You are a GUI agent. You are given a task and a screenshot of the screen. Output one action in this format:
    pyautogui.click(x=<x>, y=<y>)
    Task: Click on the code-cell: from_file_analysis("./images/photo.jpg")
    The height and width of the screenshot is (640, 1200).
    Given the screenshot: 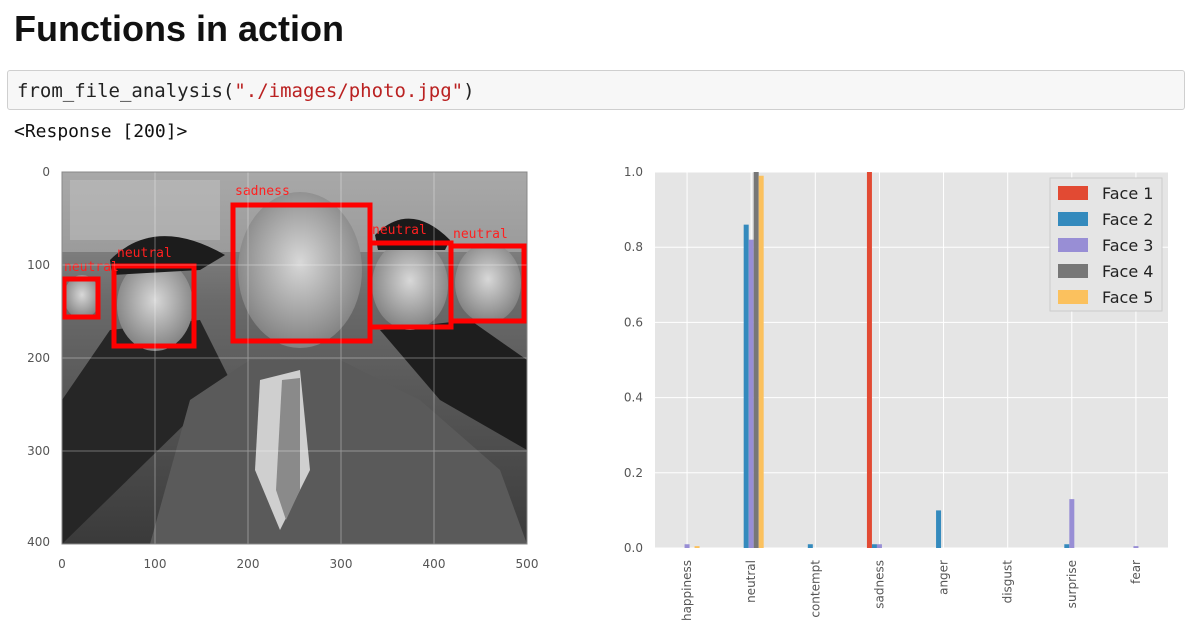 What is the action you would take?
    pyautogui.click(x=596, y=90)
    